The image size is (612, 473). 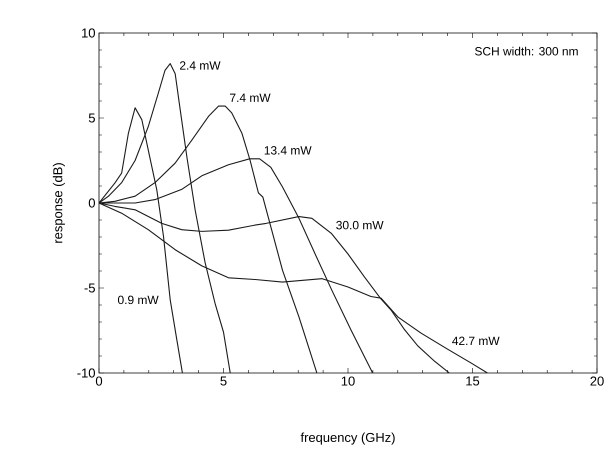 What do you see at coordinates (91, 118) in the screenshot?
I see `y-tick-label: 5` at bounding box center [91, 118].